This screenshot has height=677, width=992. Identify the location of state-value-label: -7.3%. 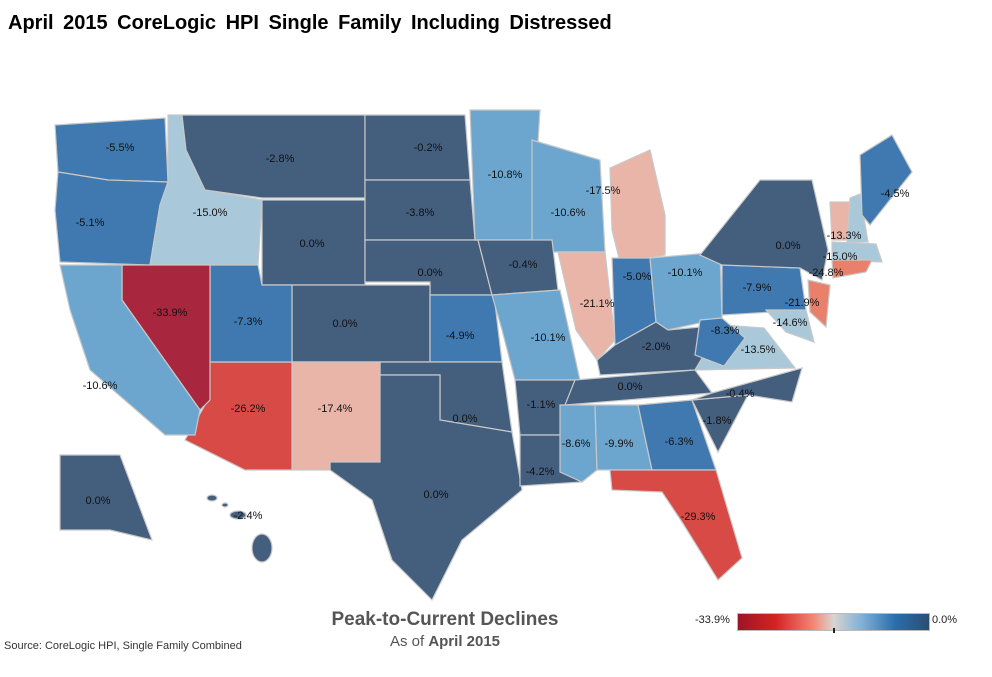
(248, 322).